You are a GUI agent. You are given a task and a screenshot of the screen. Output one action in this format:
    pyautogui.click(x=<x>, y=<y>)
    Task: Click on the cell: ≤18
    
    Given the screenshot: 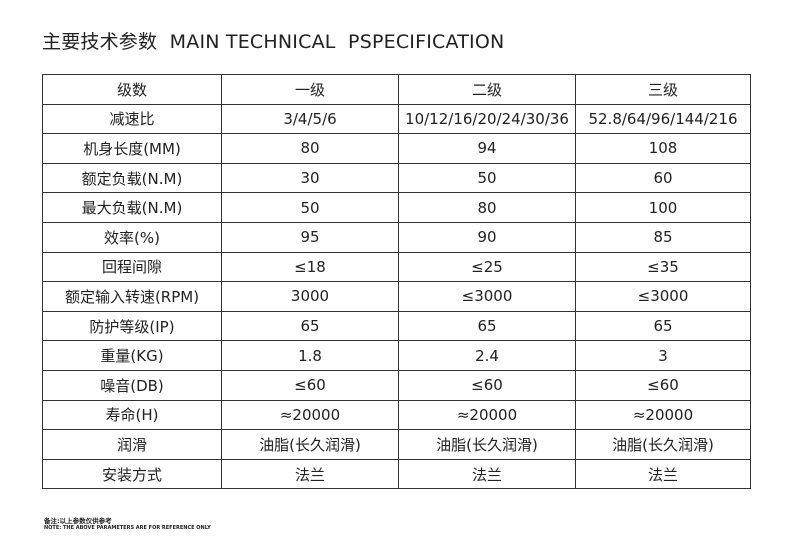 What is the action you would take?
    pyautogui.click(x=310, y=267)
    